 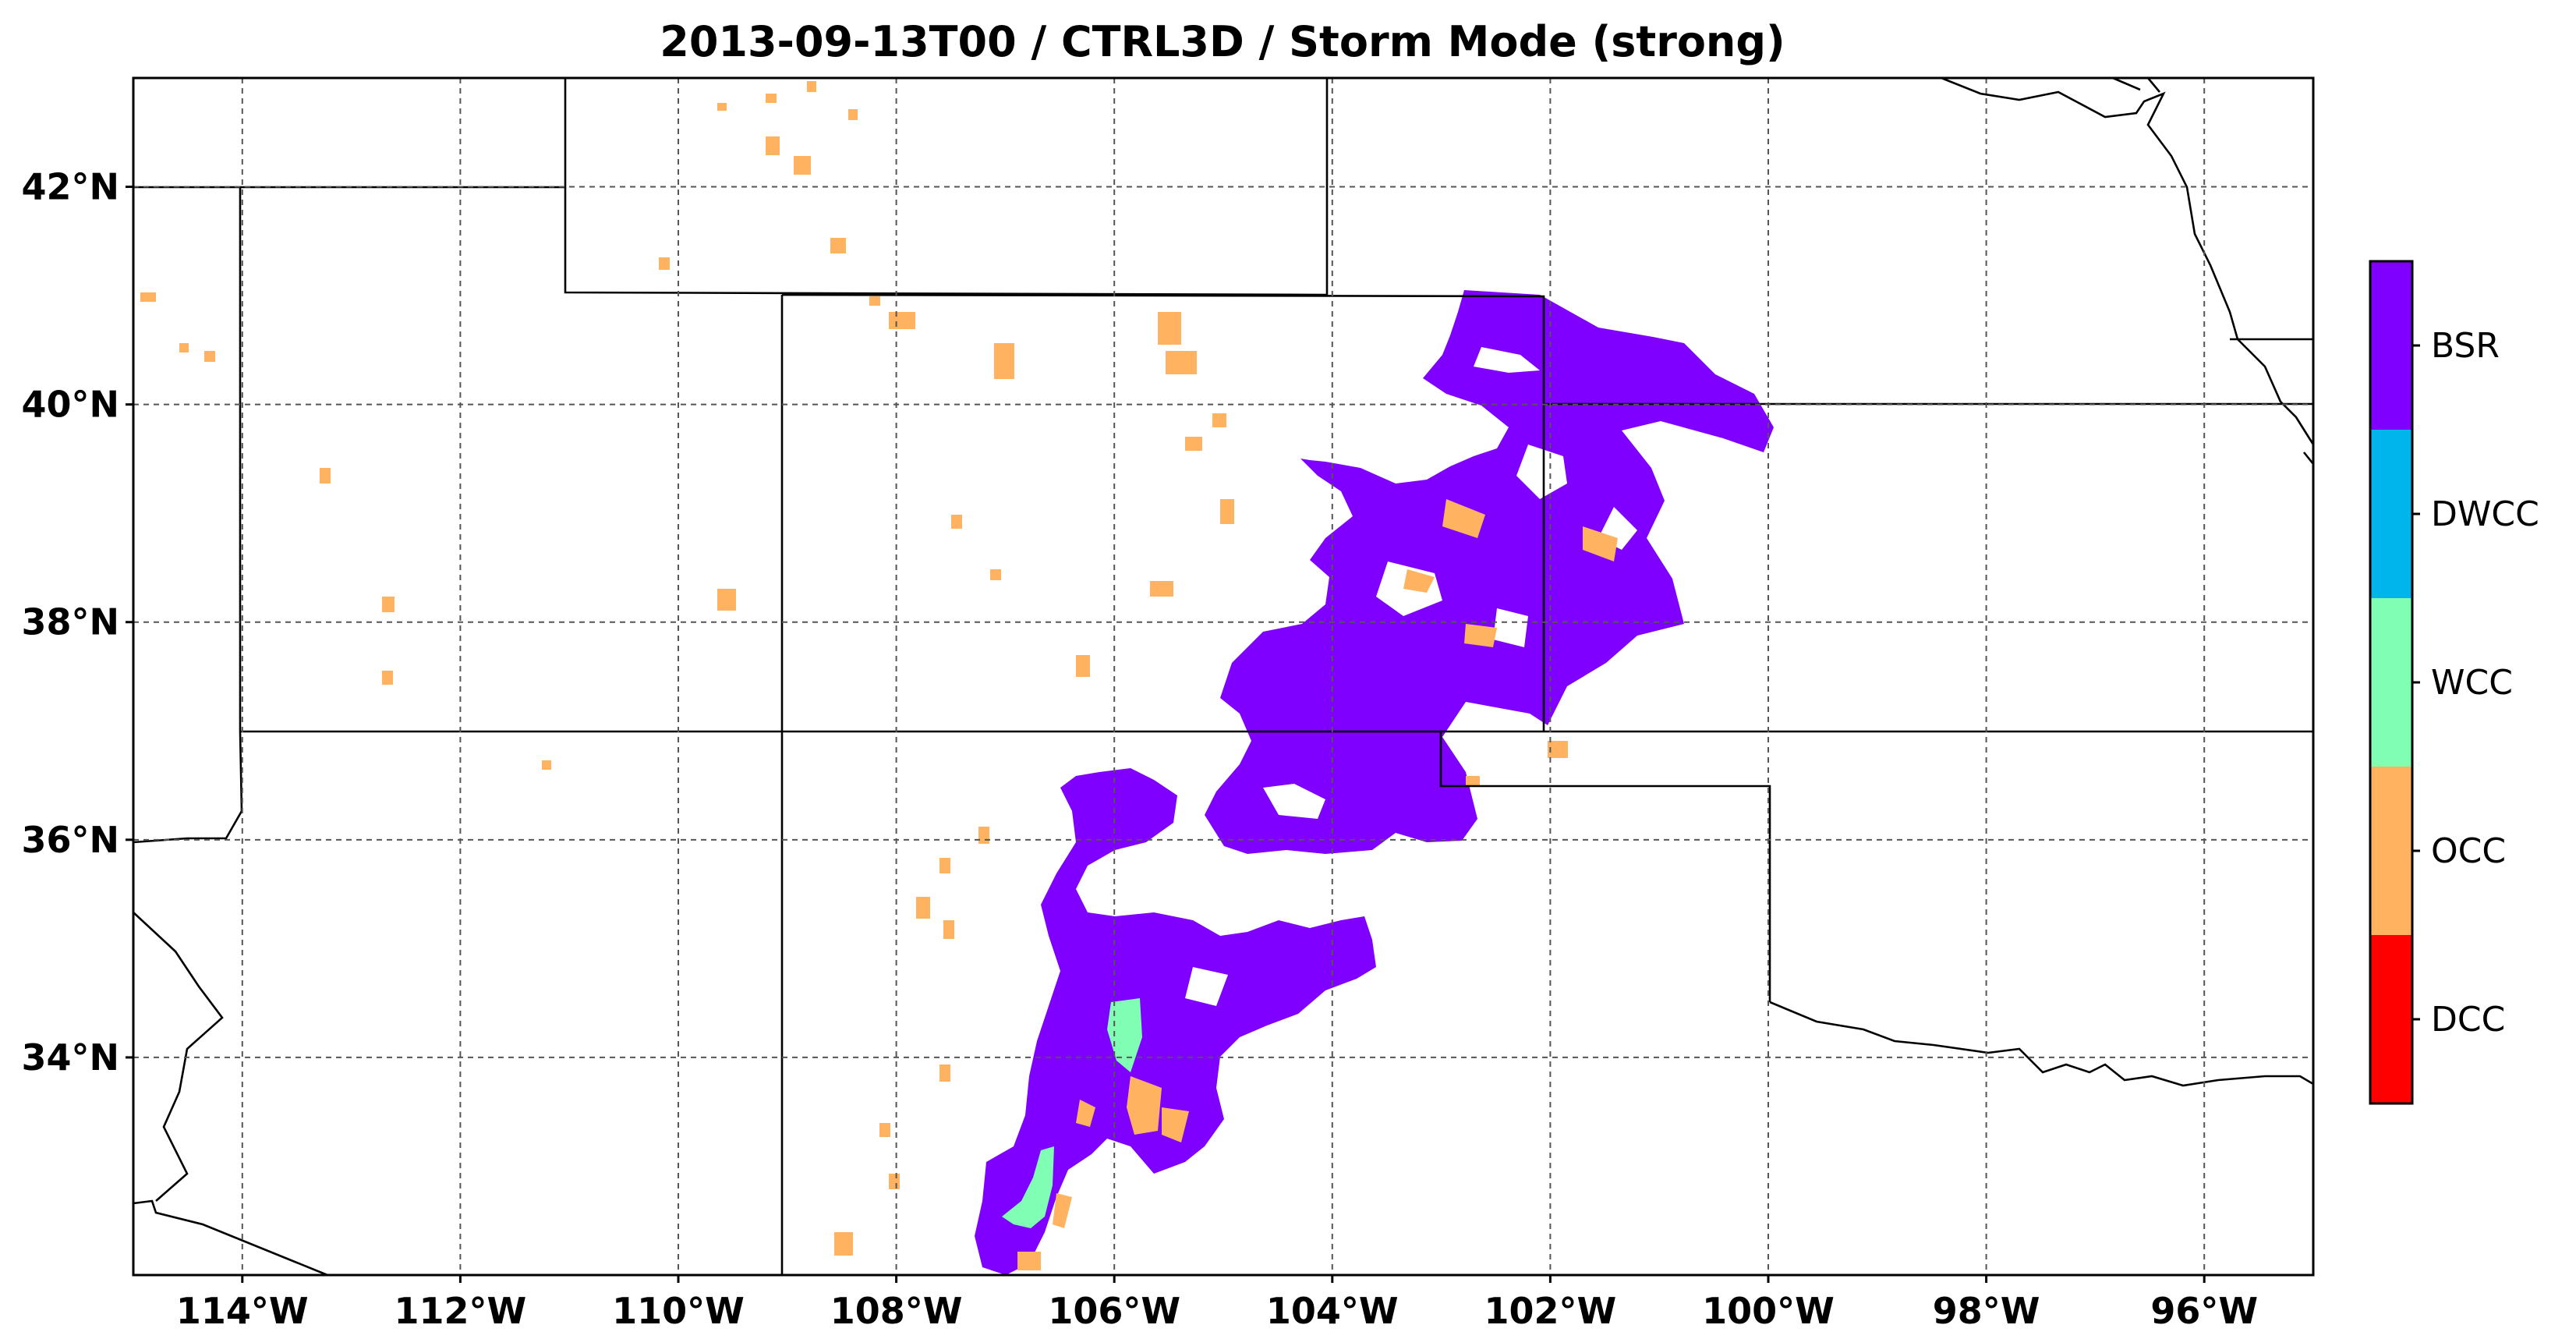 I want to click on colorbar-label-dwcc: DWCC, so click(x=2485, y=514).